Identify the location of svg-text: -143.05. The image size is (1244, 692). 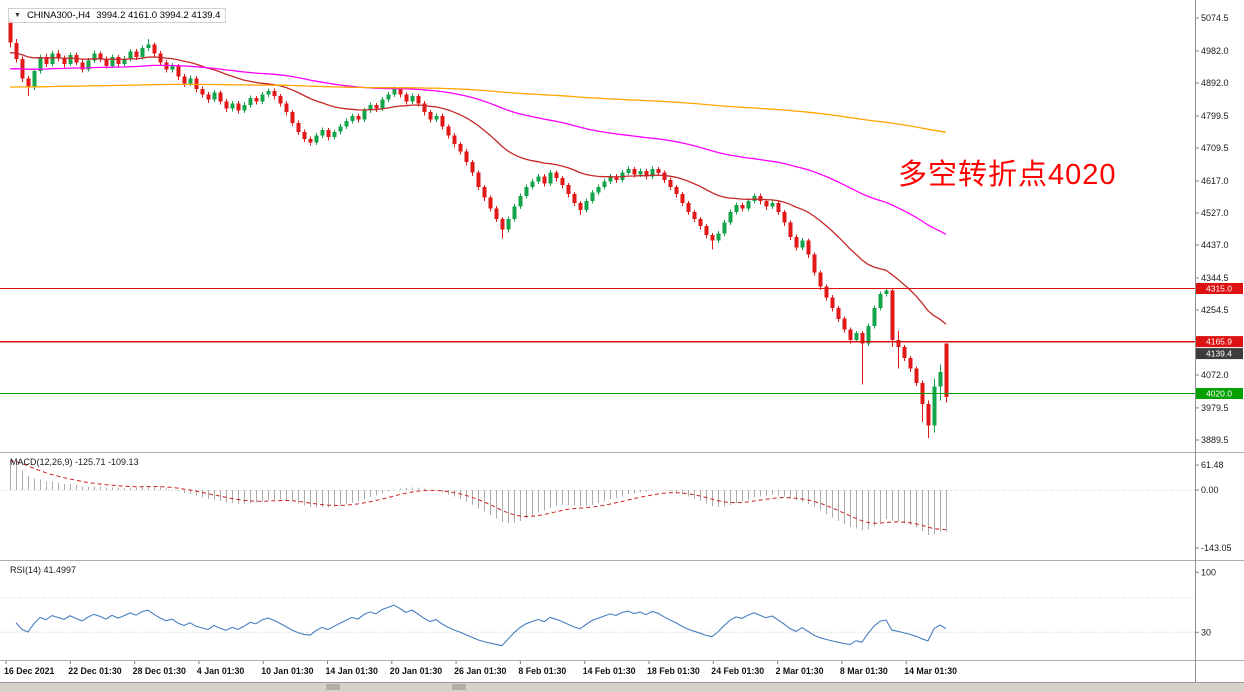
(1216, 548).